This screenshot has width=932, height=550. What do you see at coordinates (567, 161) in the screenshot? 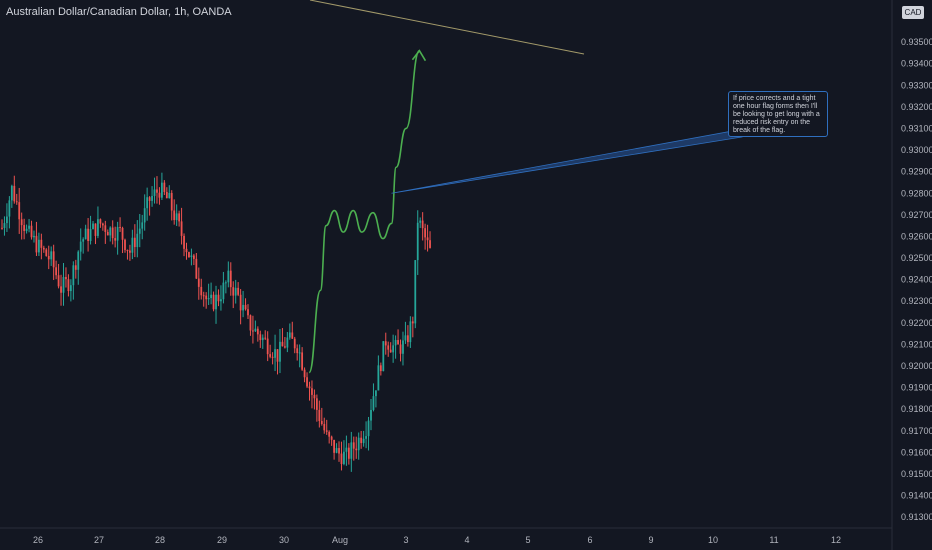
I see `callout-connector` at bounding box center [567, 161].